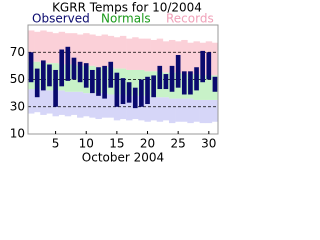 The image size is (320, 240). I want to click on y-tick-label: 50, so click(17, 79).